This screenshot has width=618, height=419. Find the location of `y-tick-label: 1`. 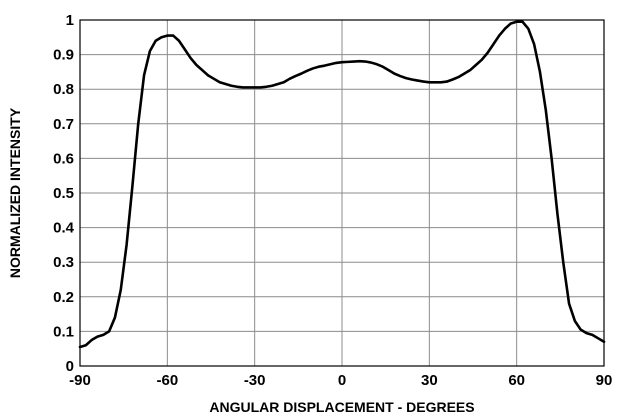

y-tick-label: 1 is located at coordinates (70, 20).